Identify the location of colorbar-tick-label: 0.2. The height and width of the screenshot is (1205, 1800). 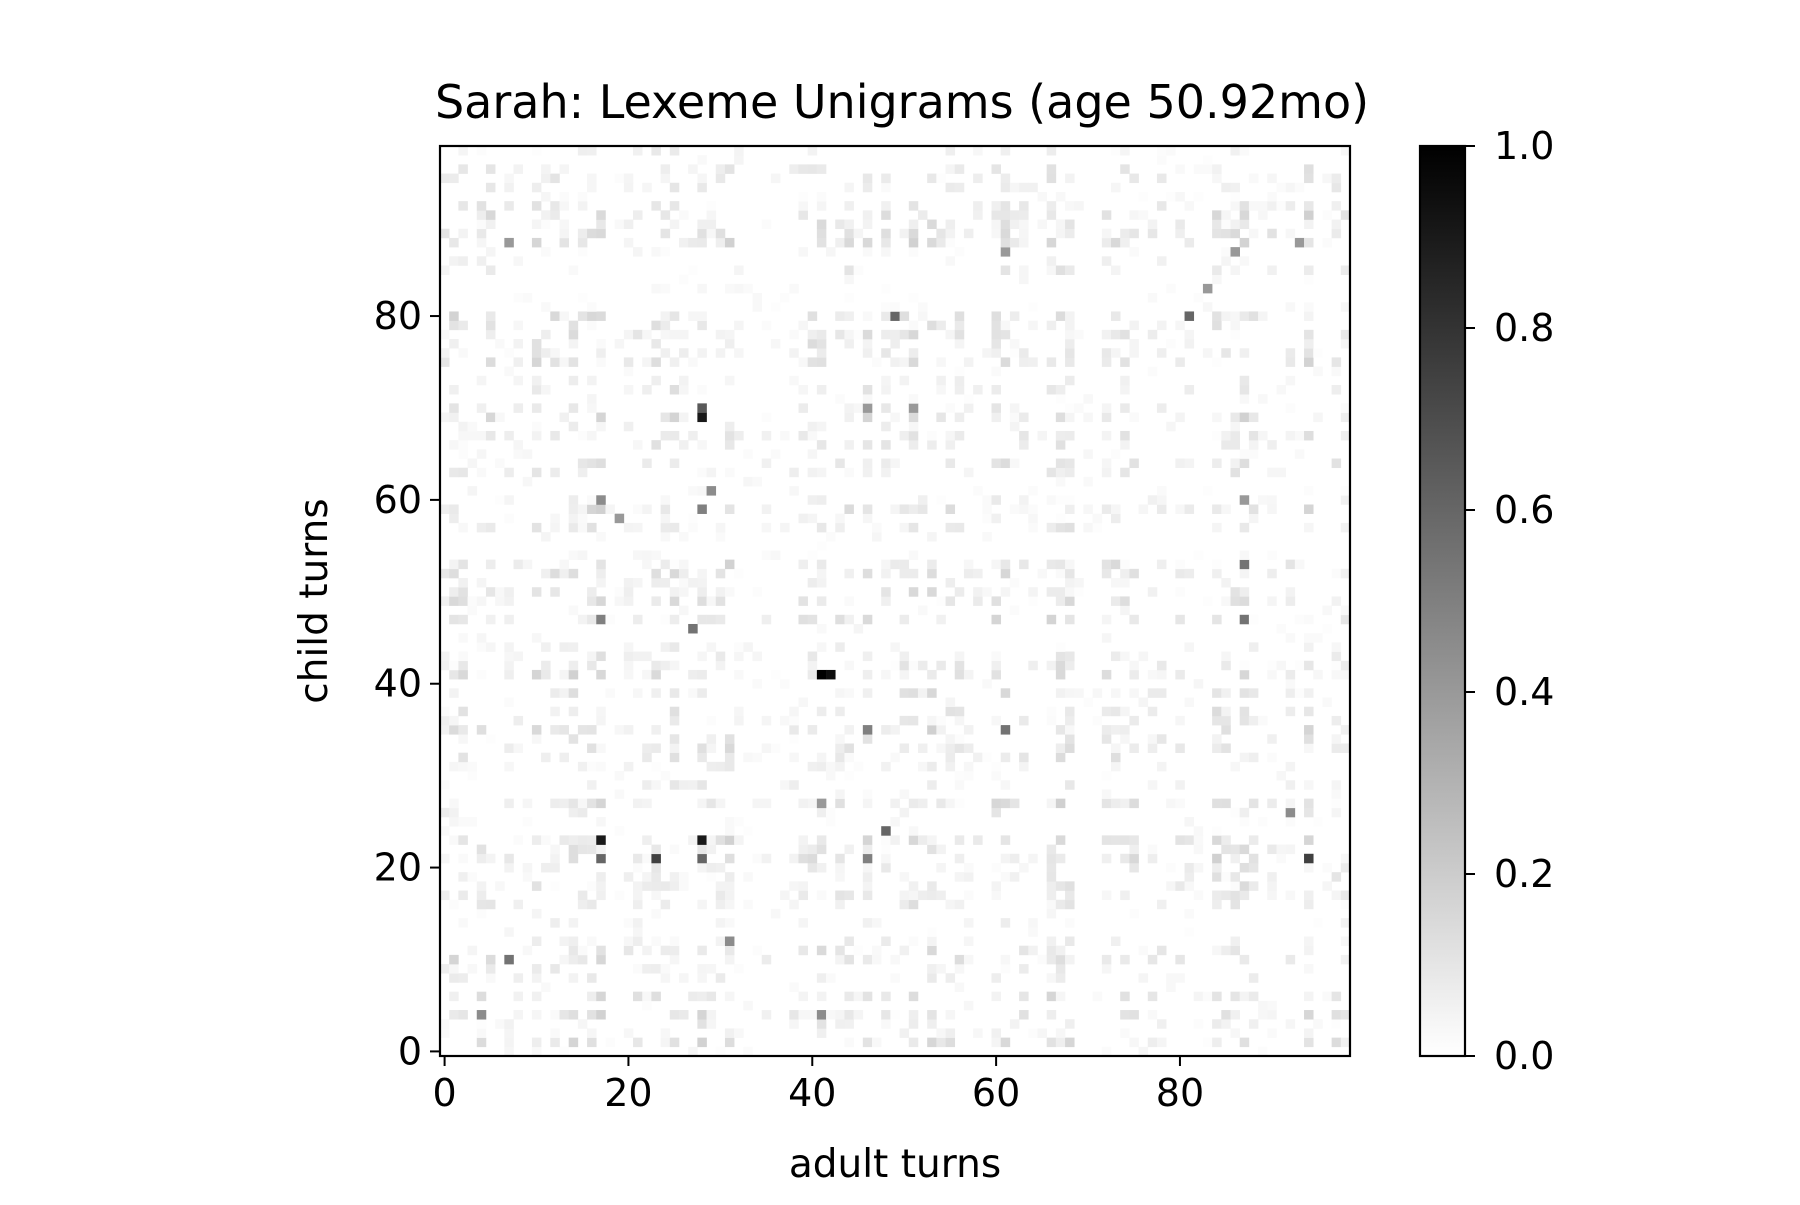
(1524, 874).